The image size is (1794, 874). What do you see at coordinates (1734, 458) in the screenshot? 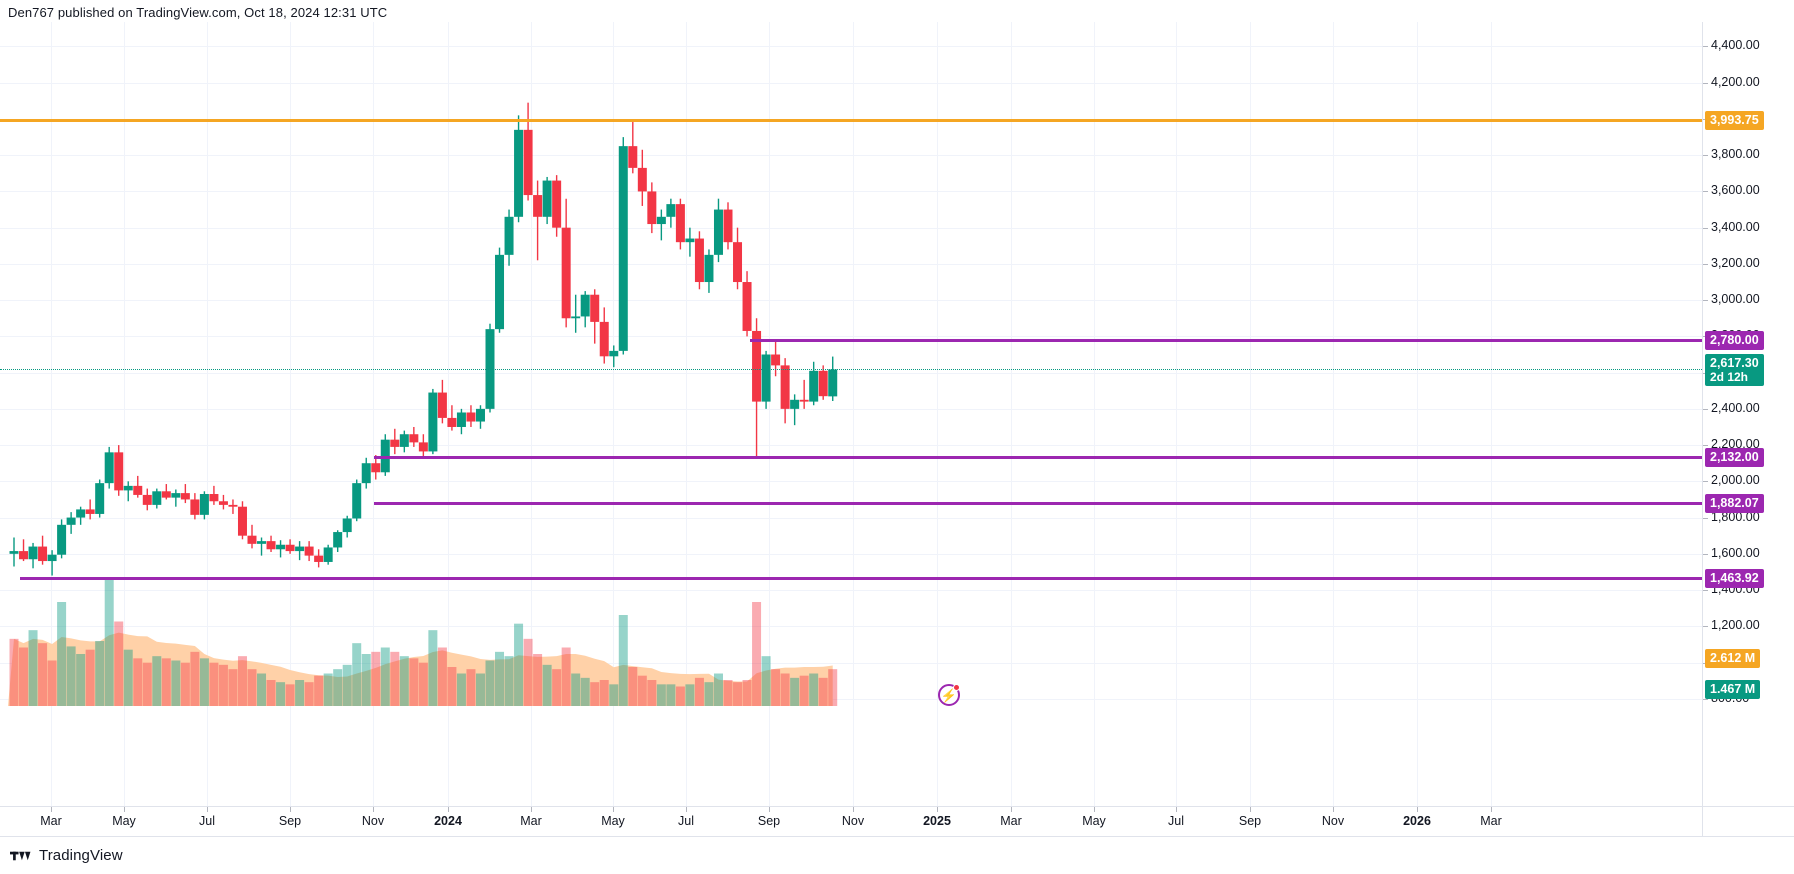
I see `level-2132-badge: 2,132.00` at bounding box center [1734, 458].